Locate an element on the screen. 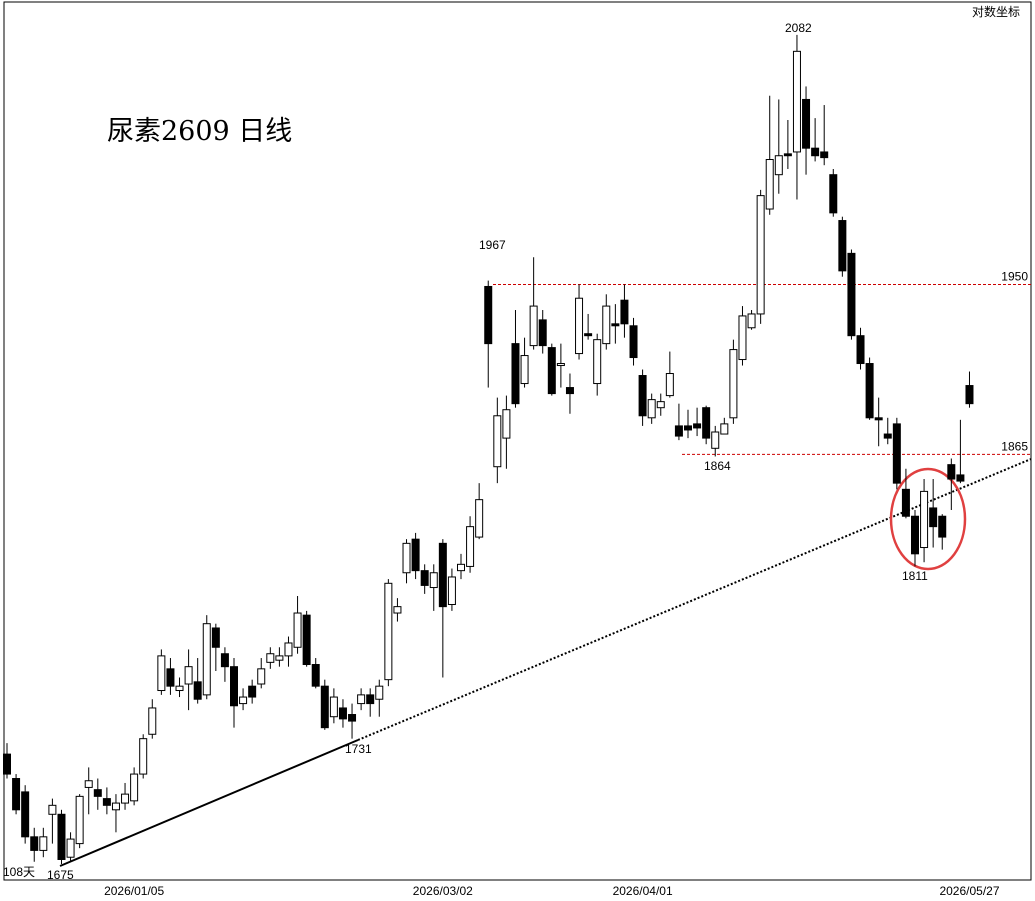 This screenshot has height=901, width=1035. annotation: 2082 is located at coordinates (798, 28).